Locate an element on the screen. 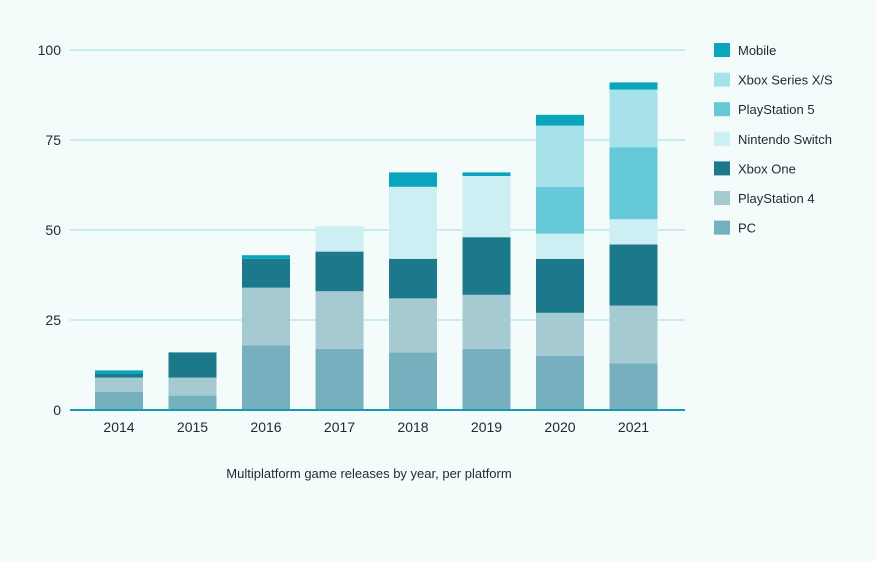 The height and width of the screenshot is (561, 876). bar-segment-2020-mobile is located at coordinates (560, 120).